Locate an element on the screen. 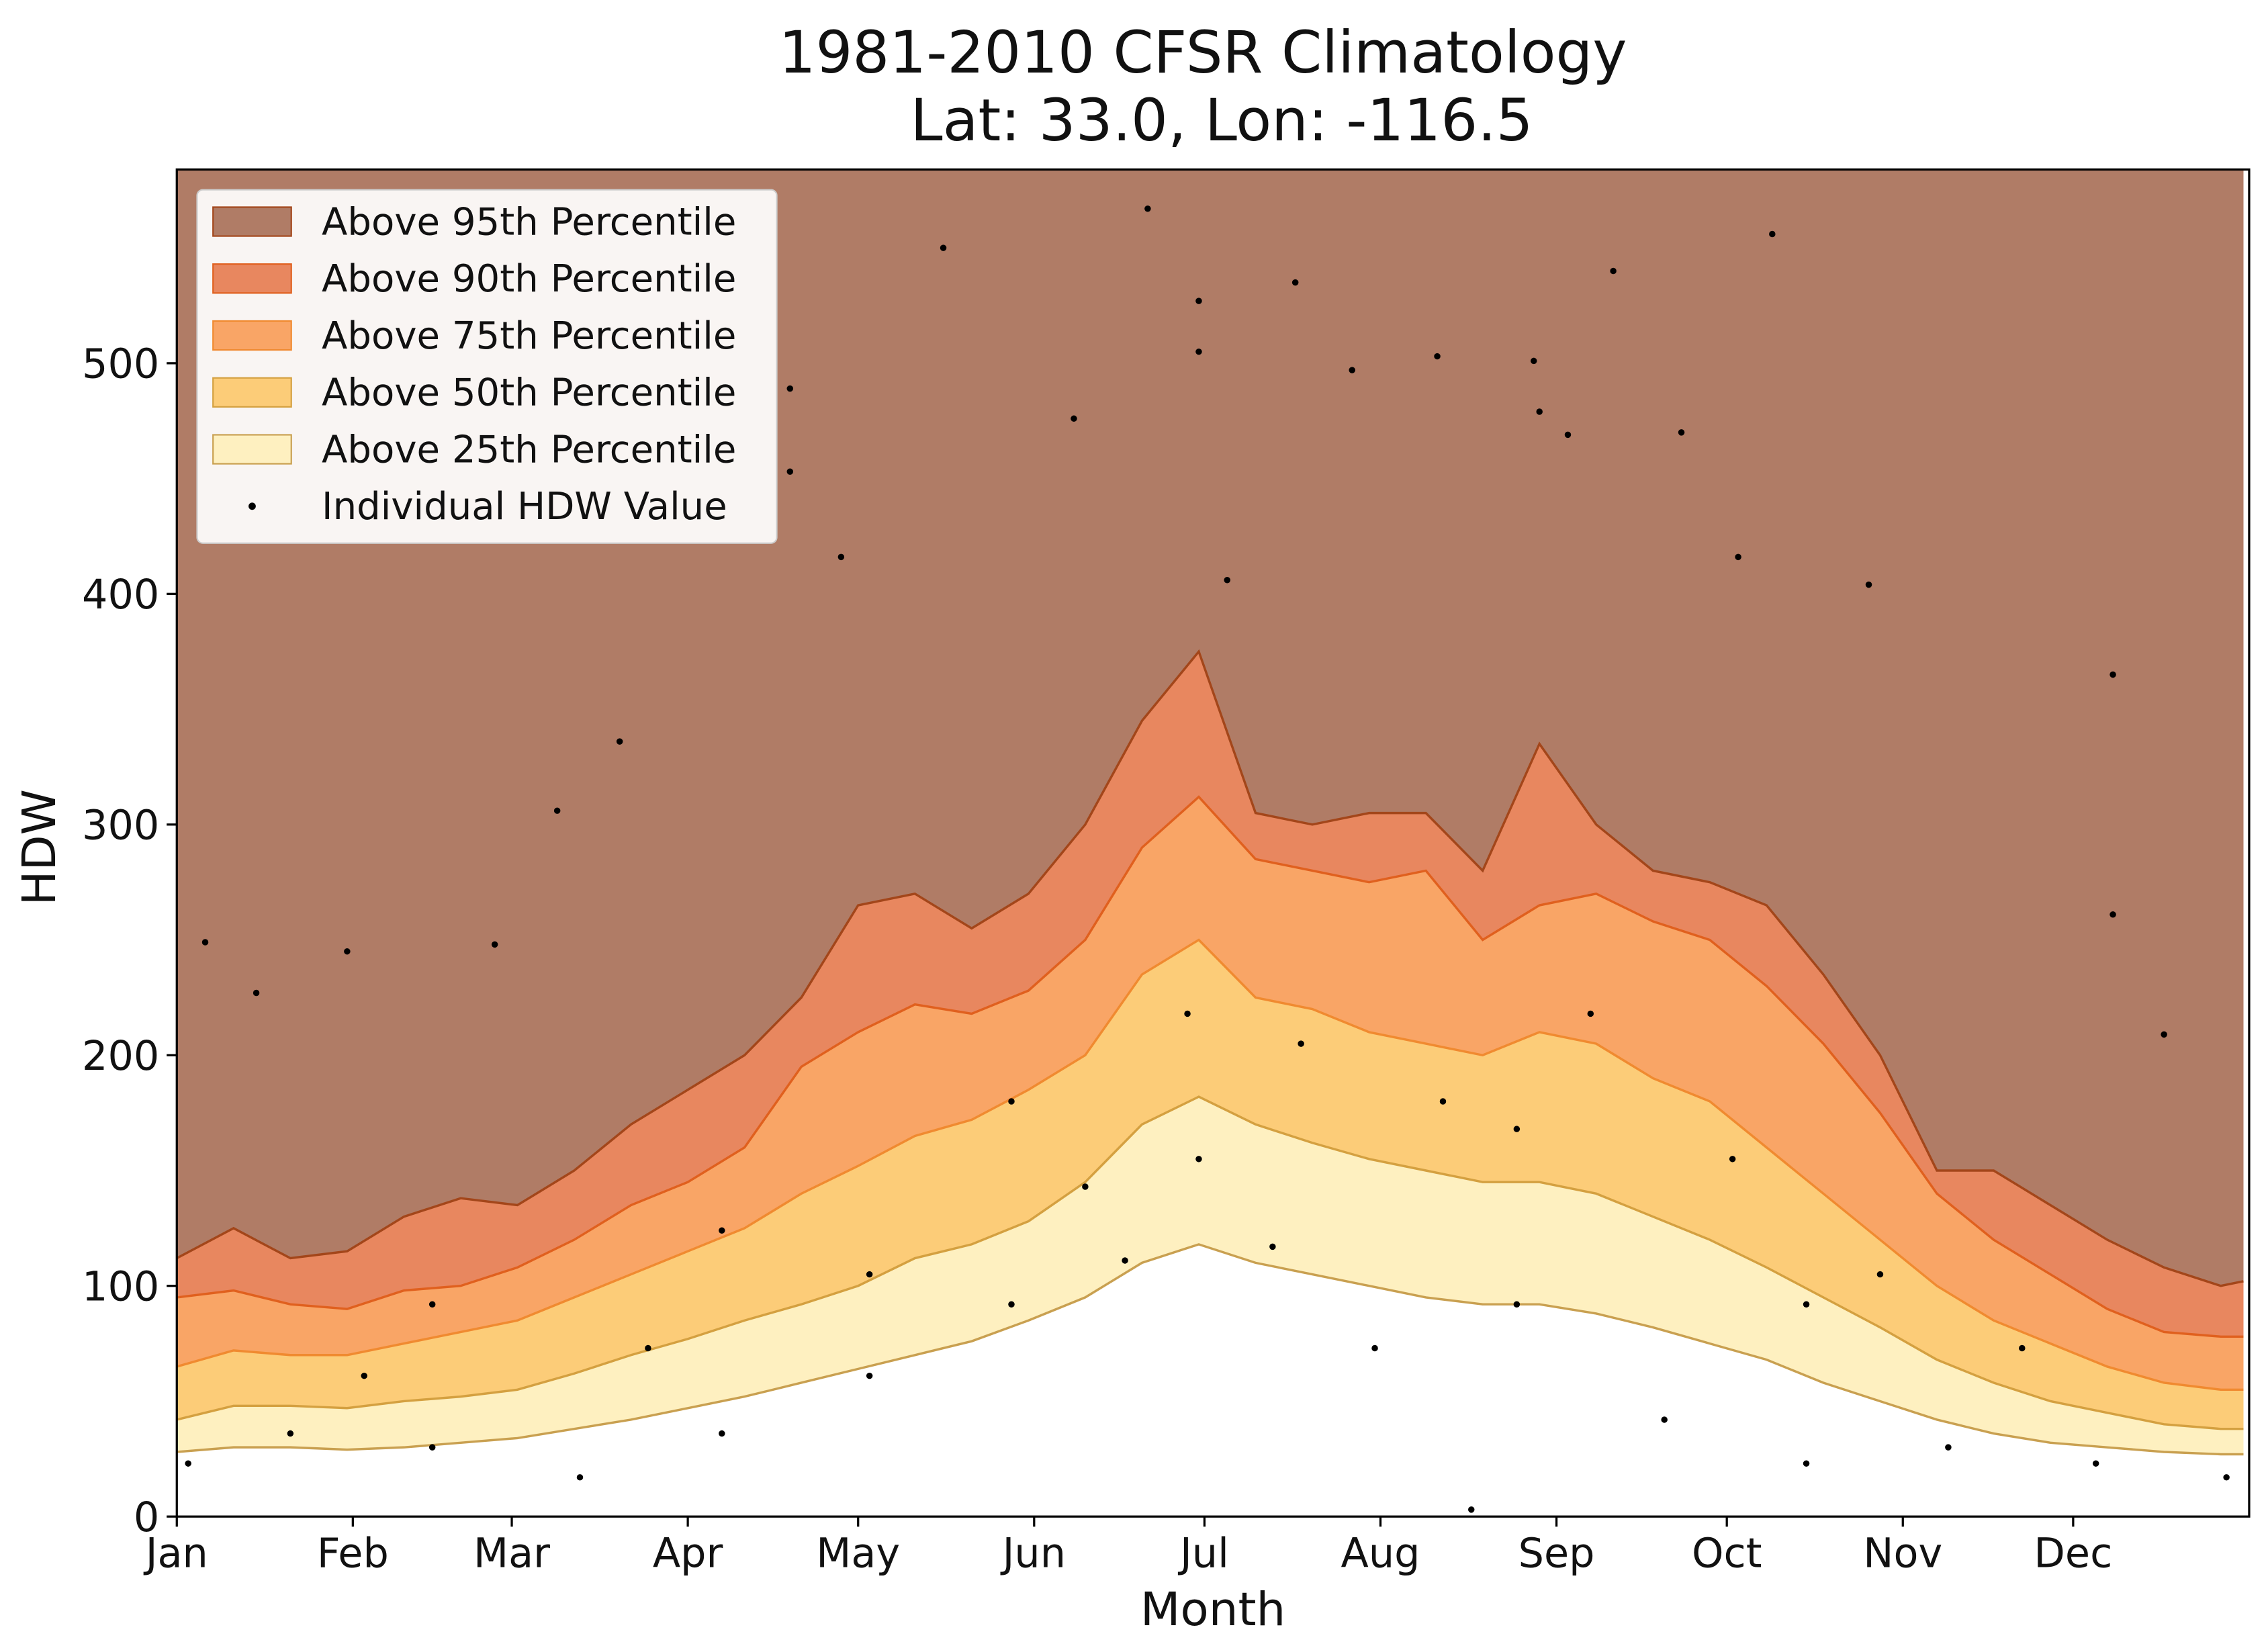  y-tick-label: 100 is located at coordinates (120, 1286).